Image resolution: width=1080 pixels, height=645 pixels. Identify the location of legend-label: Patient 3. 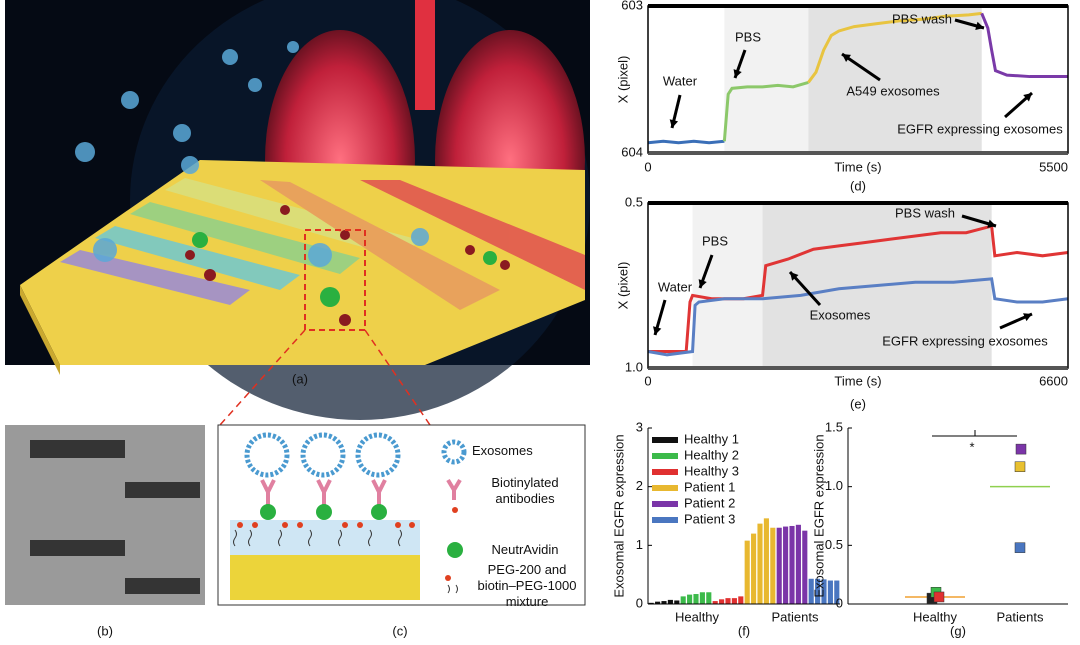
(709, 518).